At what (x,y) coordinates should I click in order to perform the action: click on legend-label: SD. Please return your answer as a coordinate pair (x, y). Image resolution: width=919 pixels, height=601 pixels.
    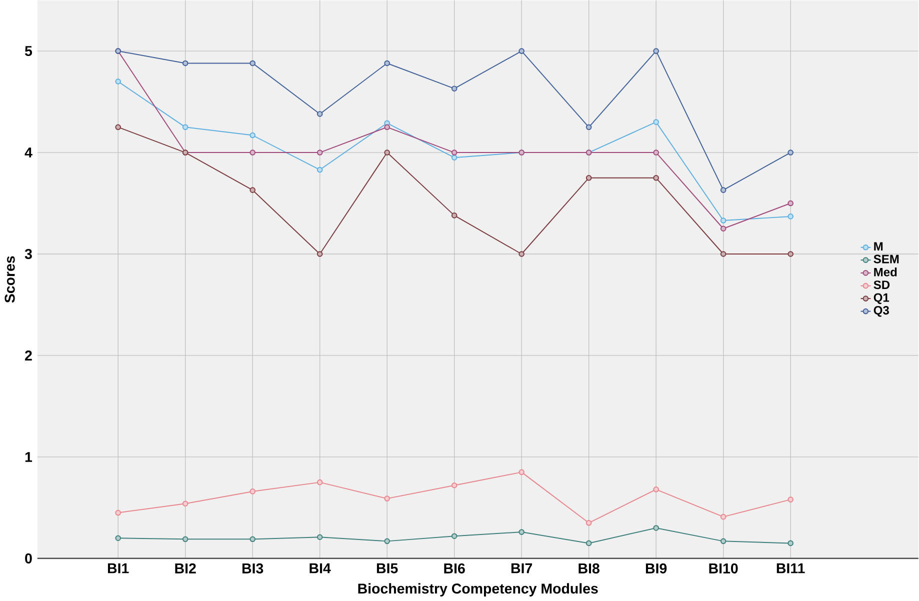
    Looking at the image, I should click on (882, 284).